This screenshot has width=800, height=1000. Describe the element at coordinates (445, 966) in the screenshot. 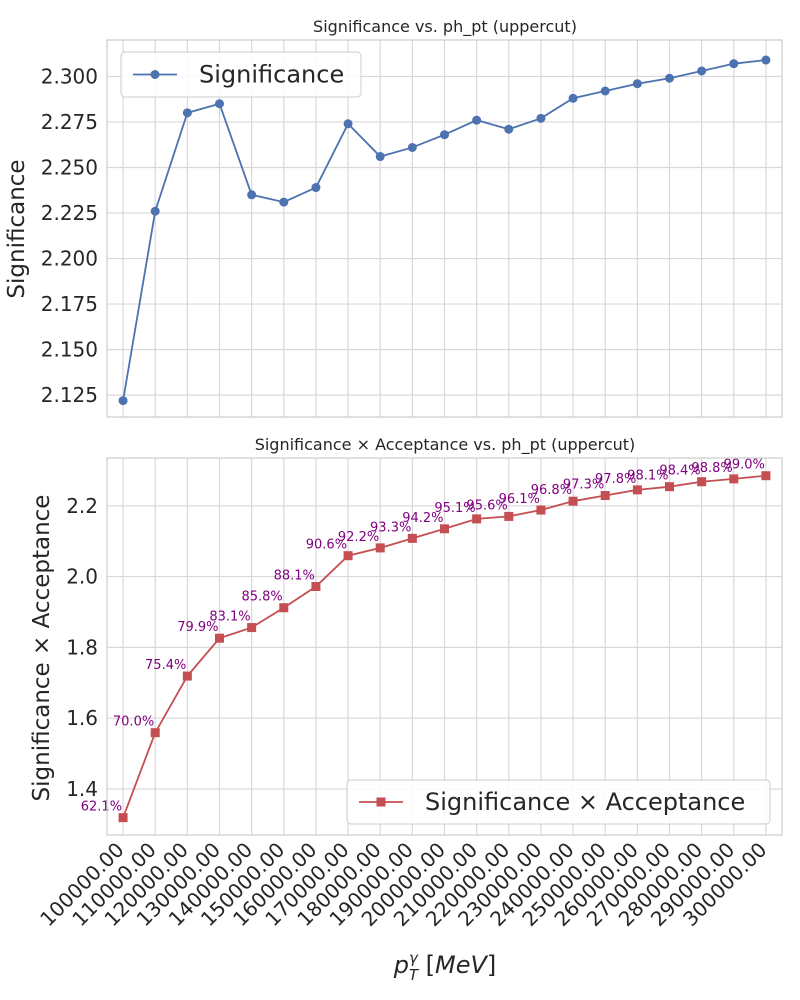

I see `x-axis-label: pγ T [MeV]` at that location.